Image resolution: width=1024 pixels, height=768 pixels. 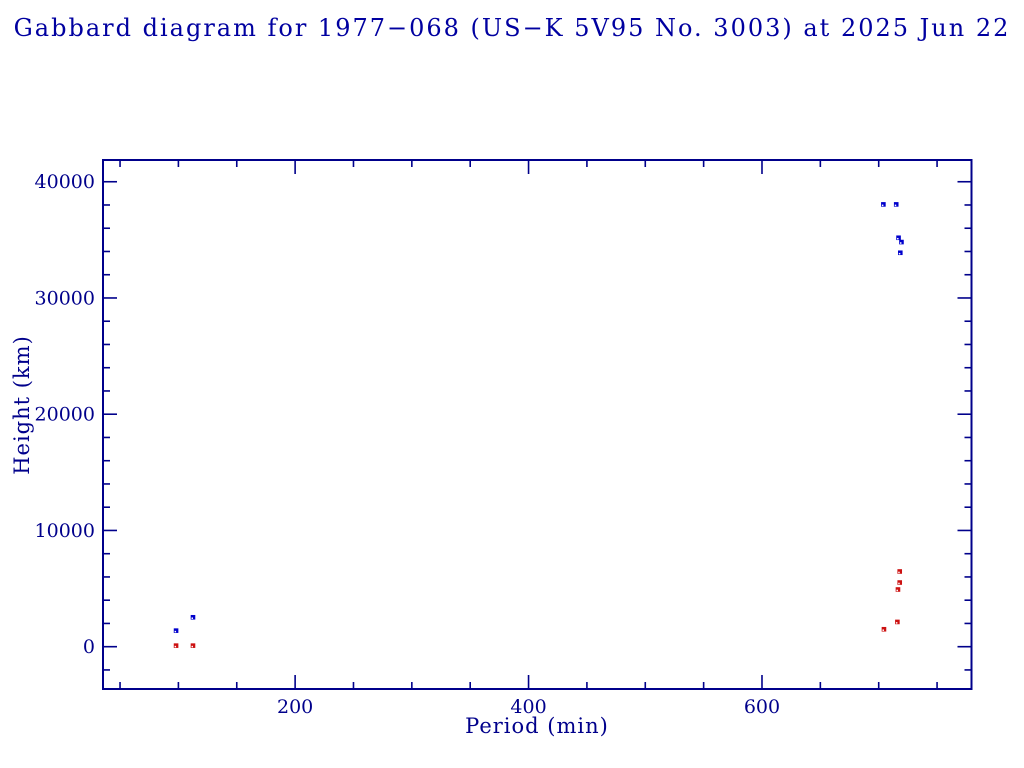 I want to click on x-tick-labels: 200 400 600, so click(x=528, y=707).